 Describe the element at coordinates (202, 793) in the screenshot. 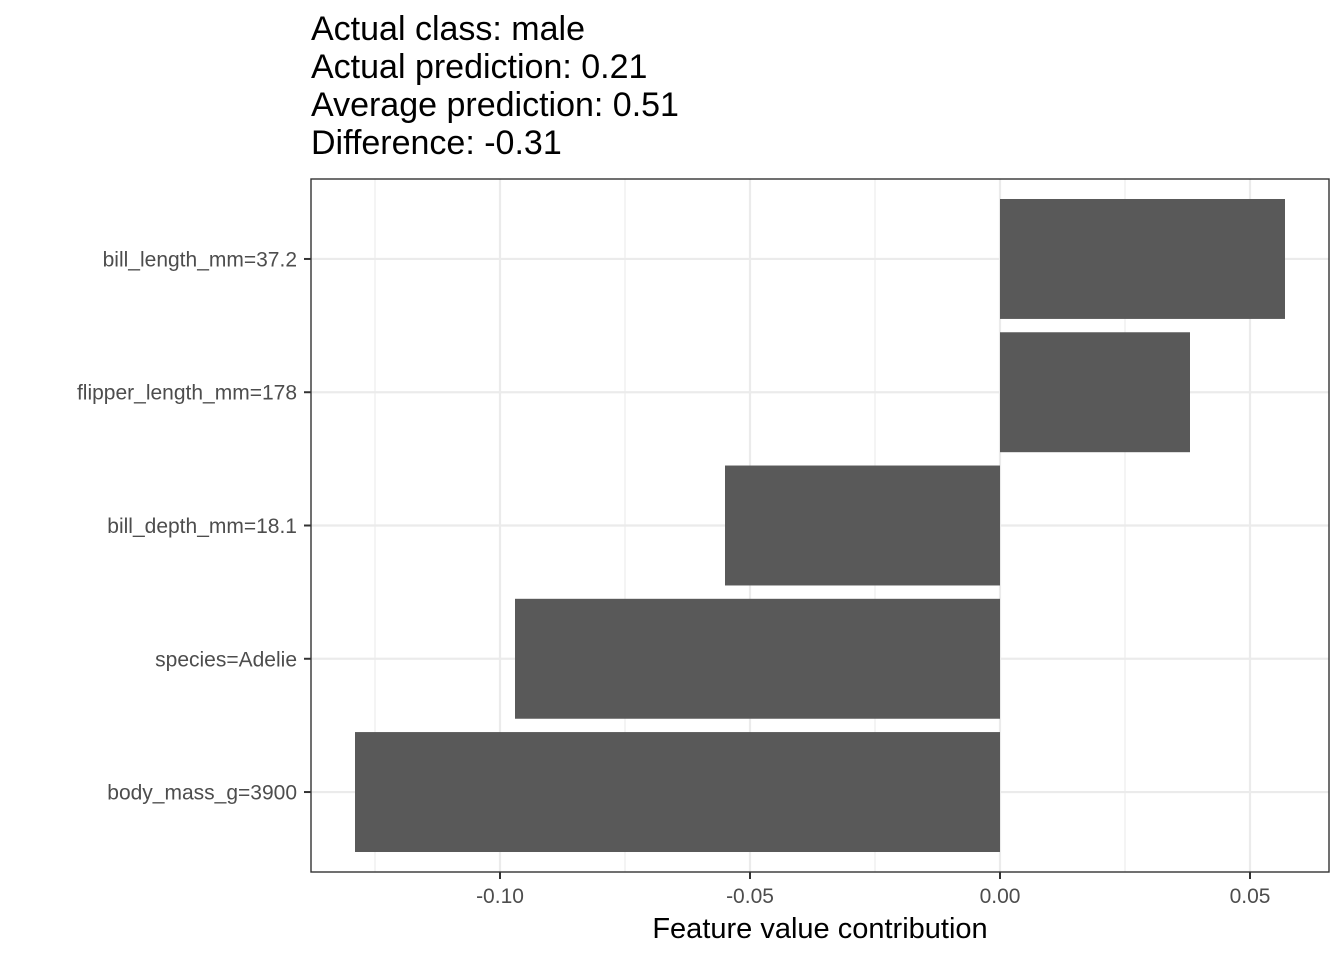

I see `y-tick-label: body_mass_g=3900` at that location.